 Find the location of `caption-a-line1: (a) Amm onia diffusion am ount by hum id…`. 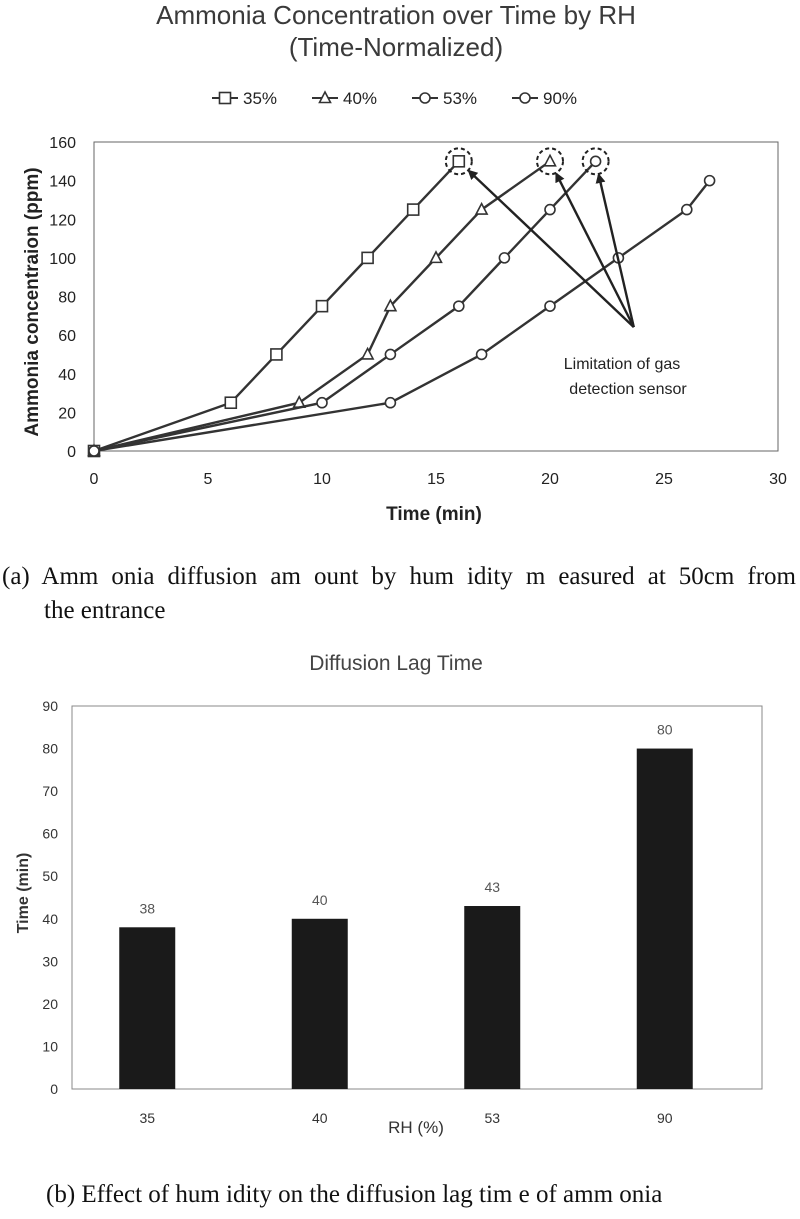

caption-a-line1: (a) Amm onia diffusion am ount by hum id… is located at coordinates (399, 576).